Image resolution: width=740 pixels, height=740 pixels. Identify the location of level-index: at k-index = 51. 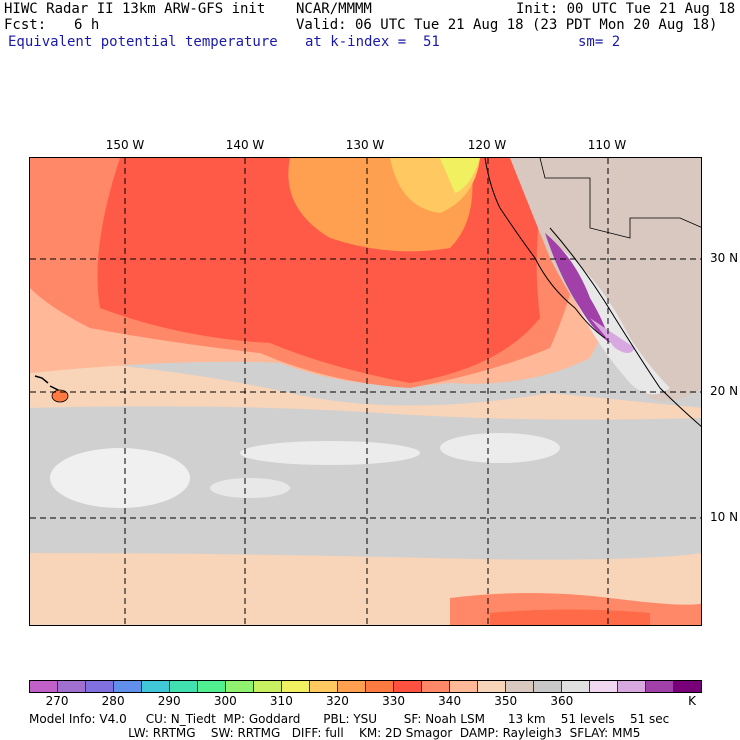
(372, 42).